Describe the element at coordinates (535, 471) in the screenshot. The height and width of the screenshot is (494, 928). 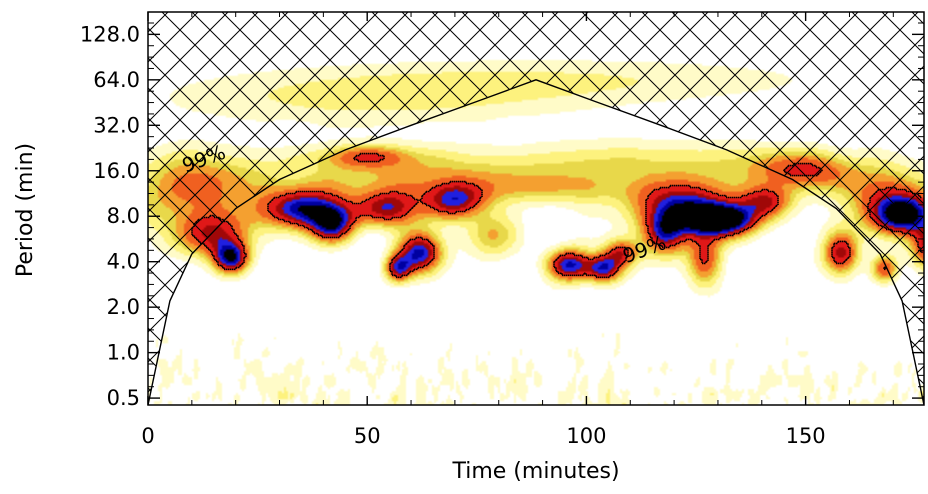
I see `x-axis-title: Time (minutes)` at that location.